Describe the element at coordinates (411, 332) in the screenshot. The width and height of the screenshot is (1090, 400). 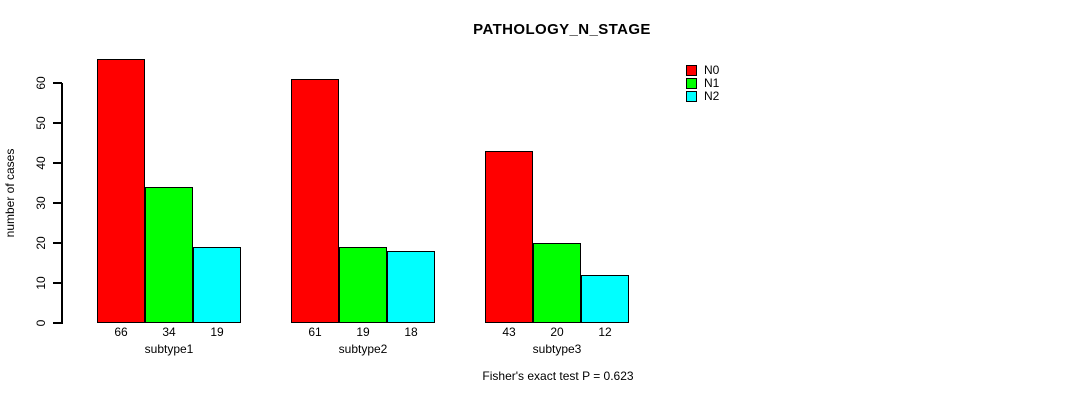
I see `bar-value-label: 18` at that location.